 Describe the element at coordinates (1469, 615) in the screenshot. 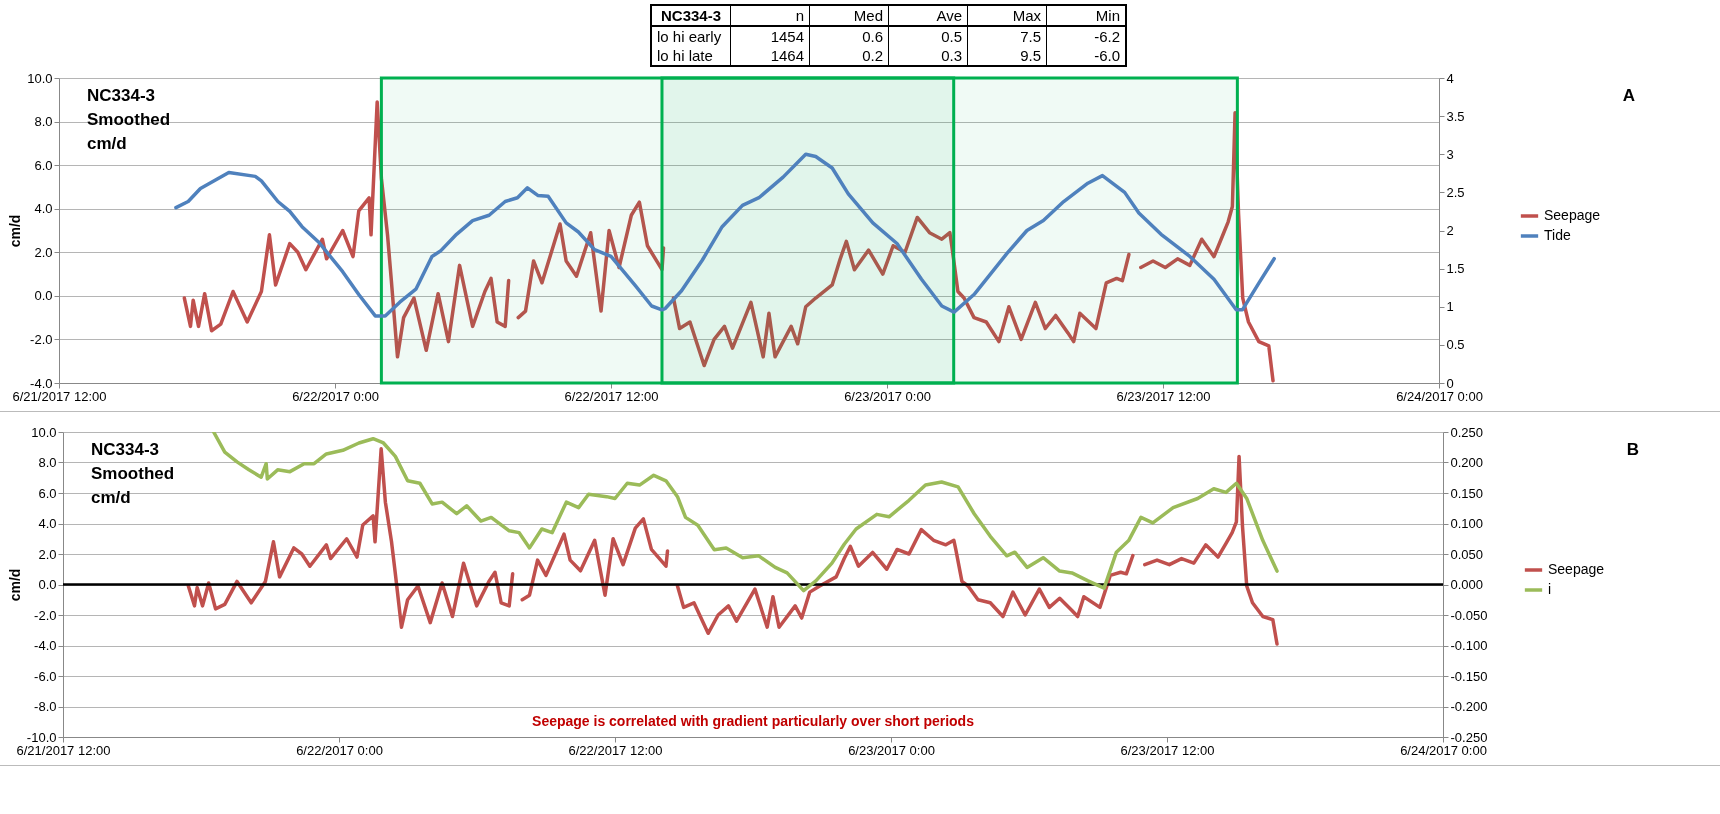

I see `y2-tick-label: -0.050` at that location.